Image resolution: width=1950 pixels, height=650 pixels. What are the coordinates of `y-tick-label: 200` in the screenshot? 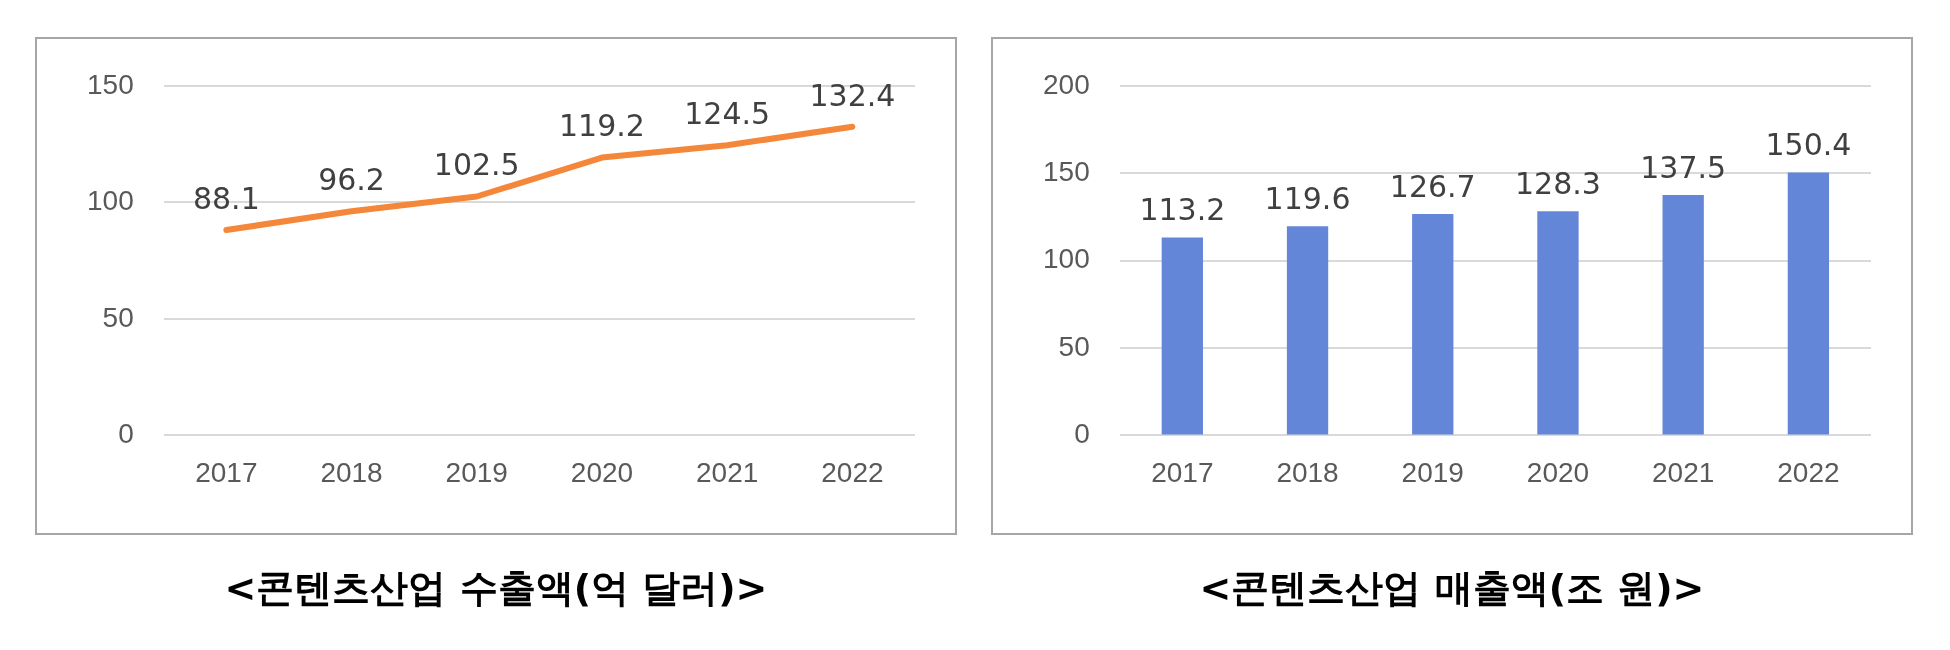 It's located at (1066, 84).